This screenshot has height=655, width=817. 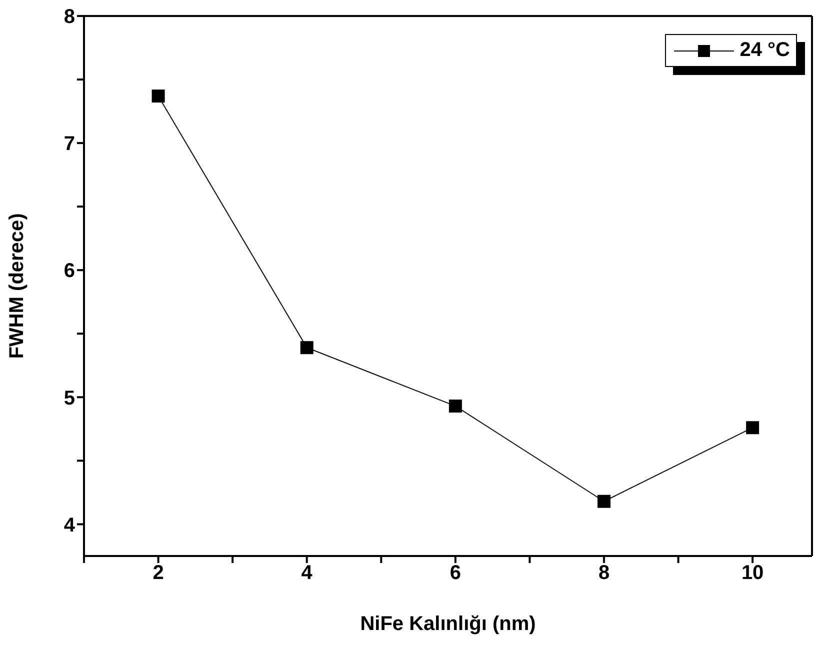 I want to click on y-tick-label: 8, so click(x=69, y=17).